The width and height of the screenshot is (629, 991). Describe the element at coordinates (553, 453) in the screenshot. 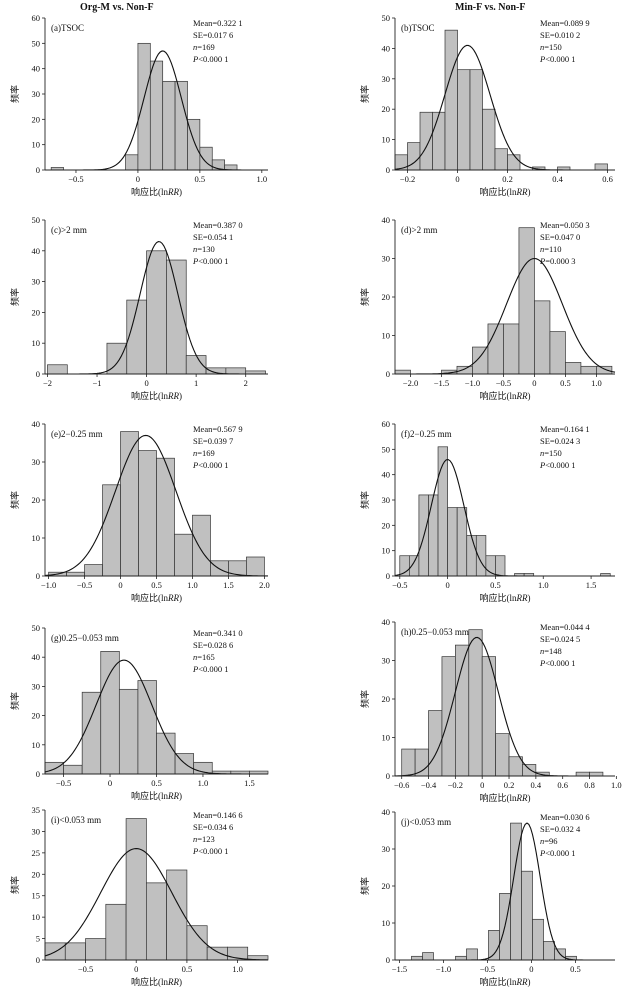

I see `stat-value: =150` at that location.